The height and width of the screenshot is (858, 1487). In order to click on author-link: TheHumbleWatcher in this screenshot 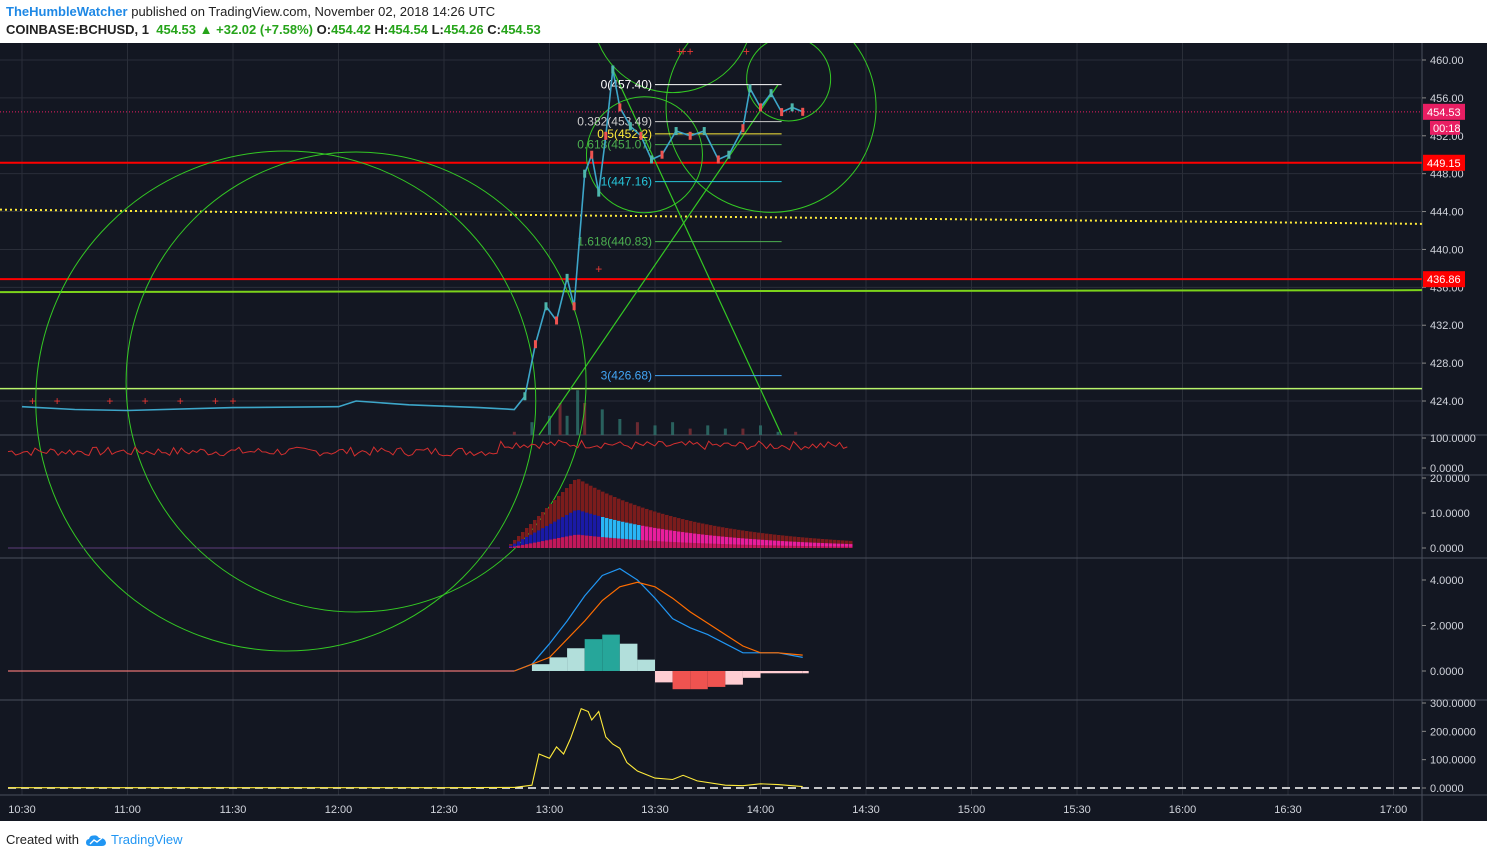, I will do `click(67, 11)`.